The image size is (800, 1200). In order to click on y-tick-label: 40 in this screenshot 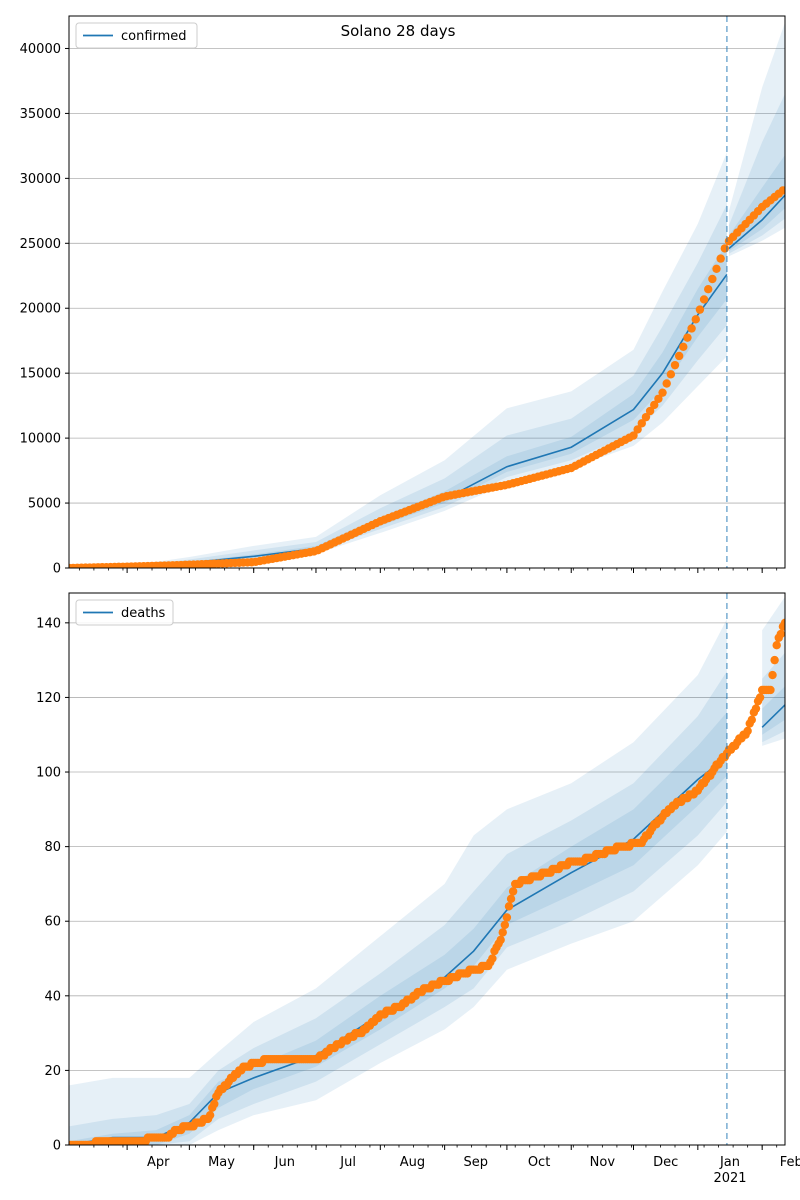, I will do `click(52, 996)`.